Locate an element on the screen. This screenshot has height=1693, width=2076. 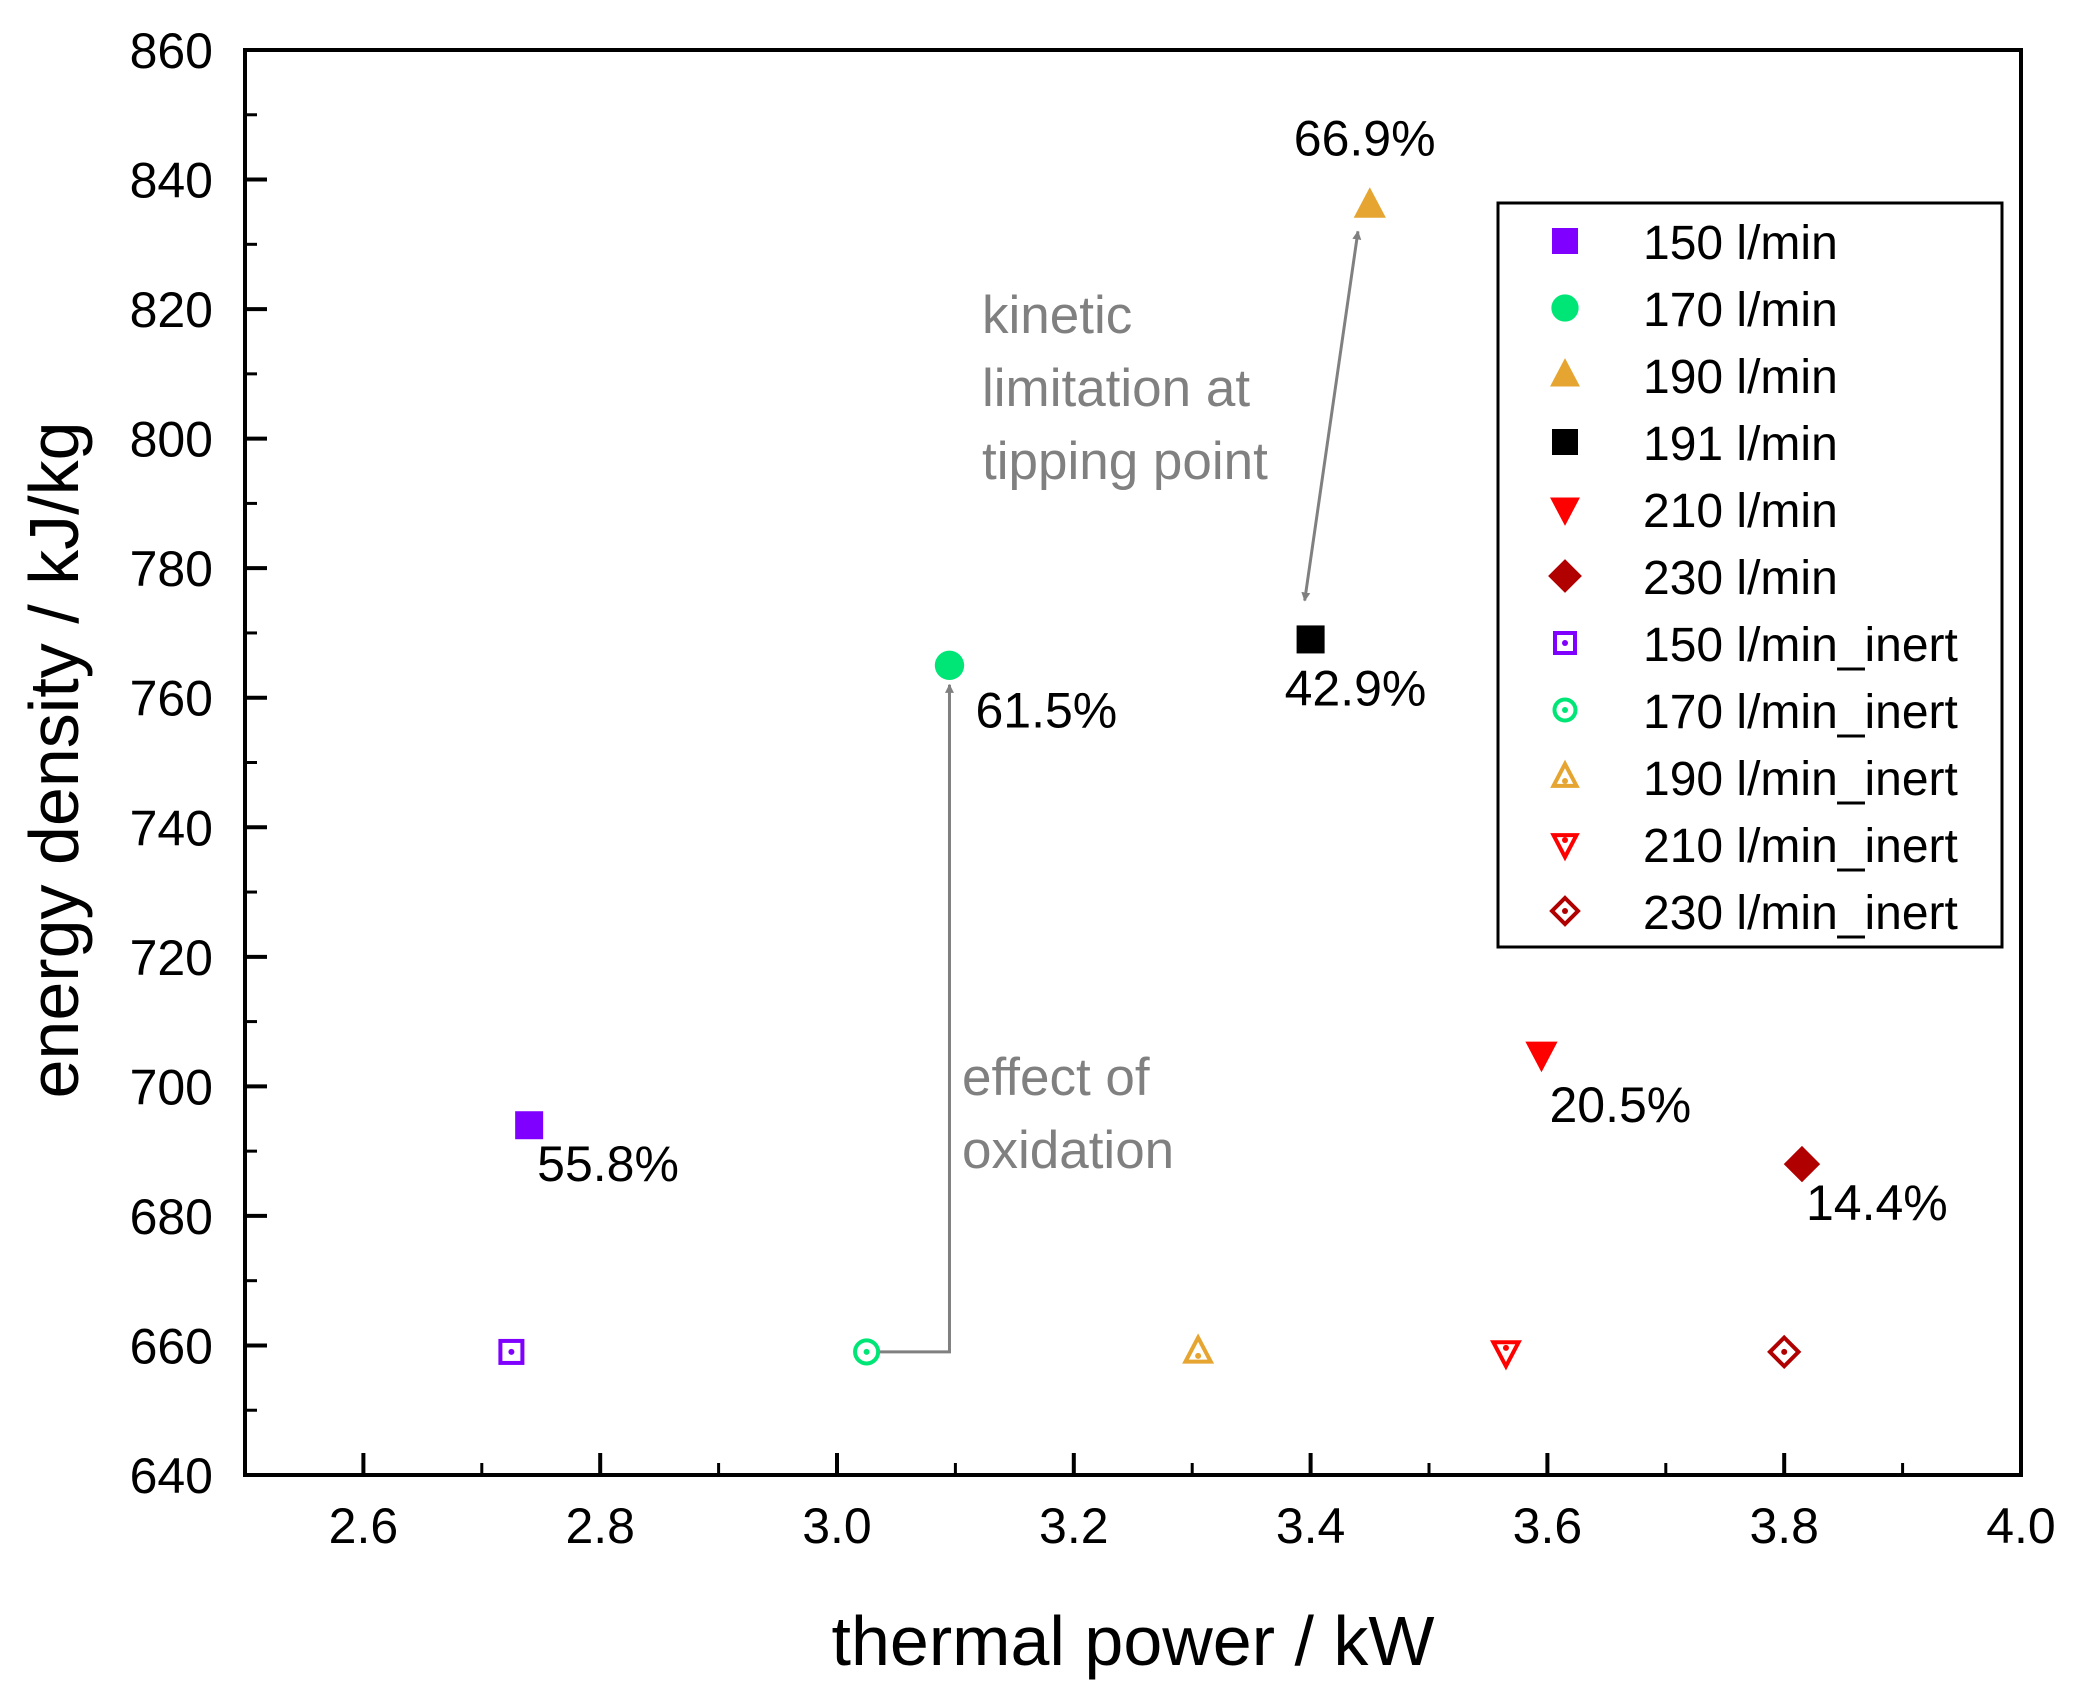
legend-marker-150-l-min-inert-center-dot is located at coordinates (1565, 643).